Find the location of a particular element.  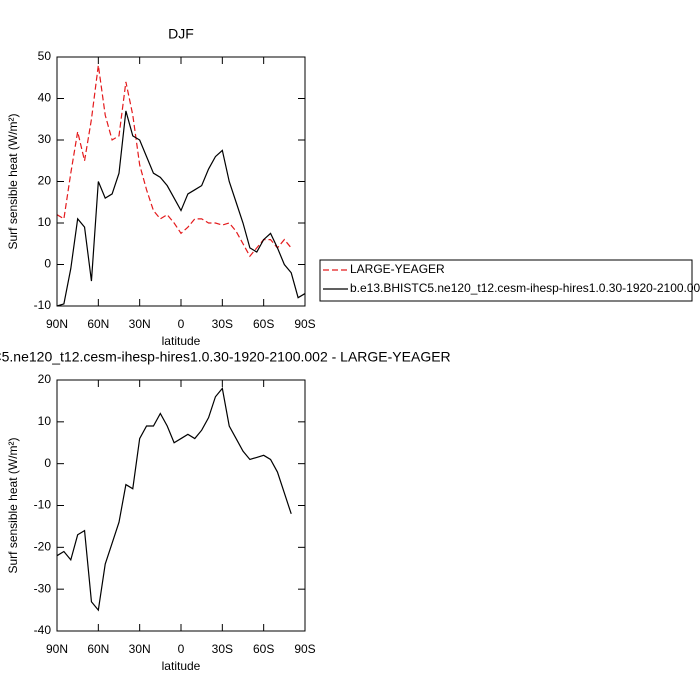

y-tick-label: -20 is located at coordinates (43, 547).